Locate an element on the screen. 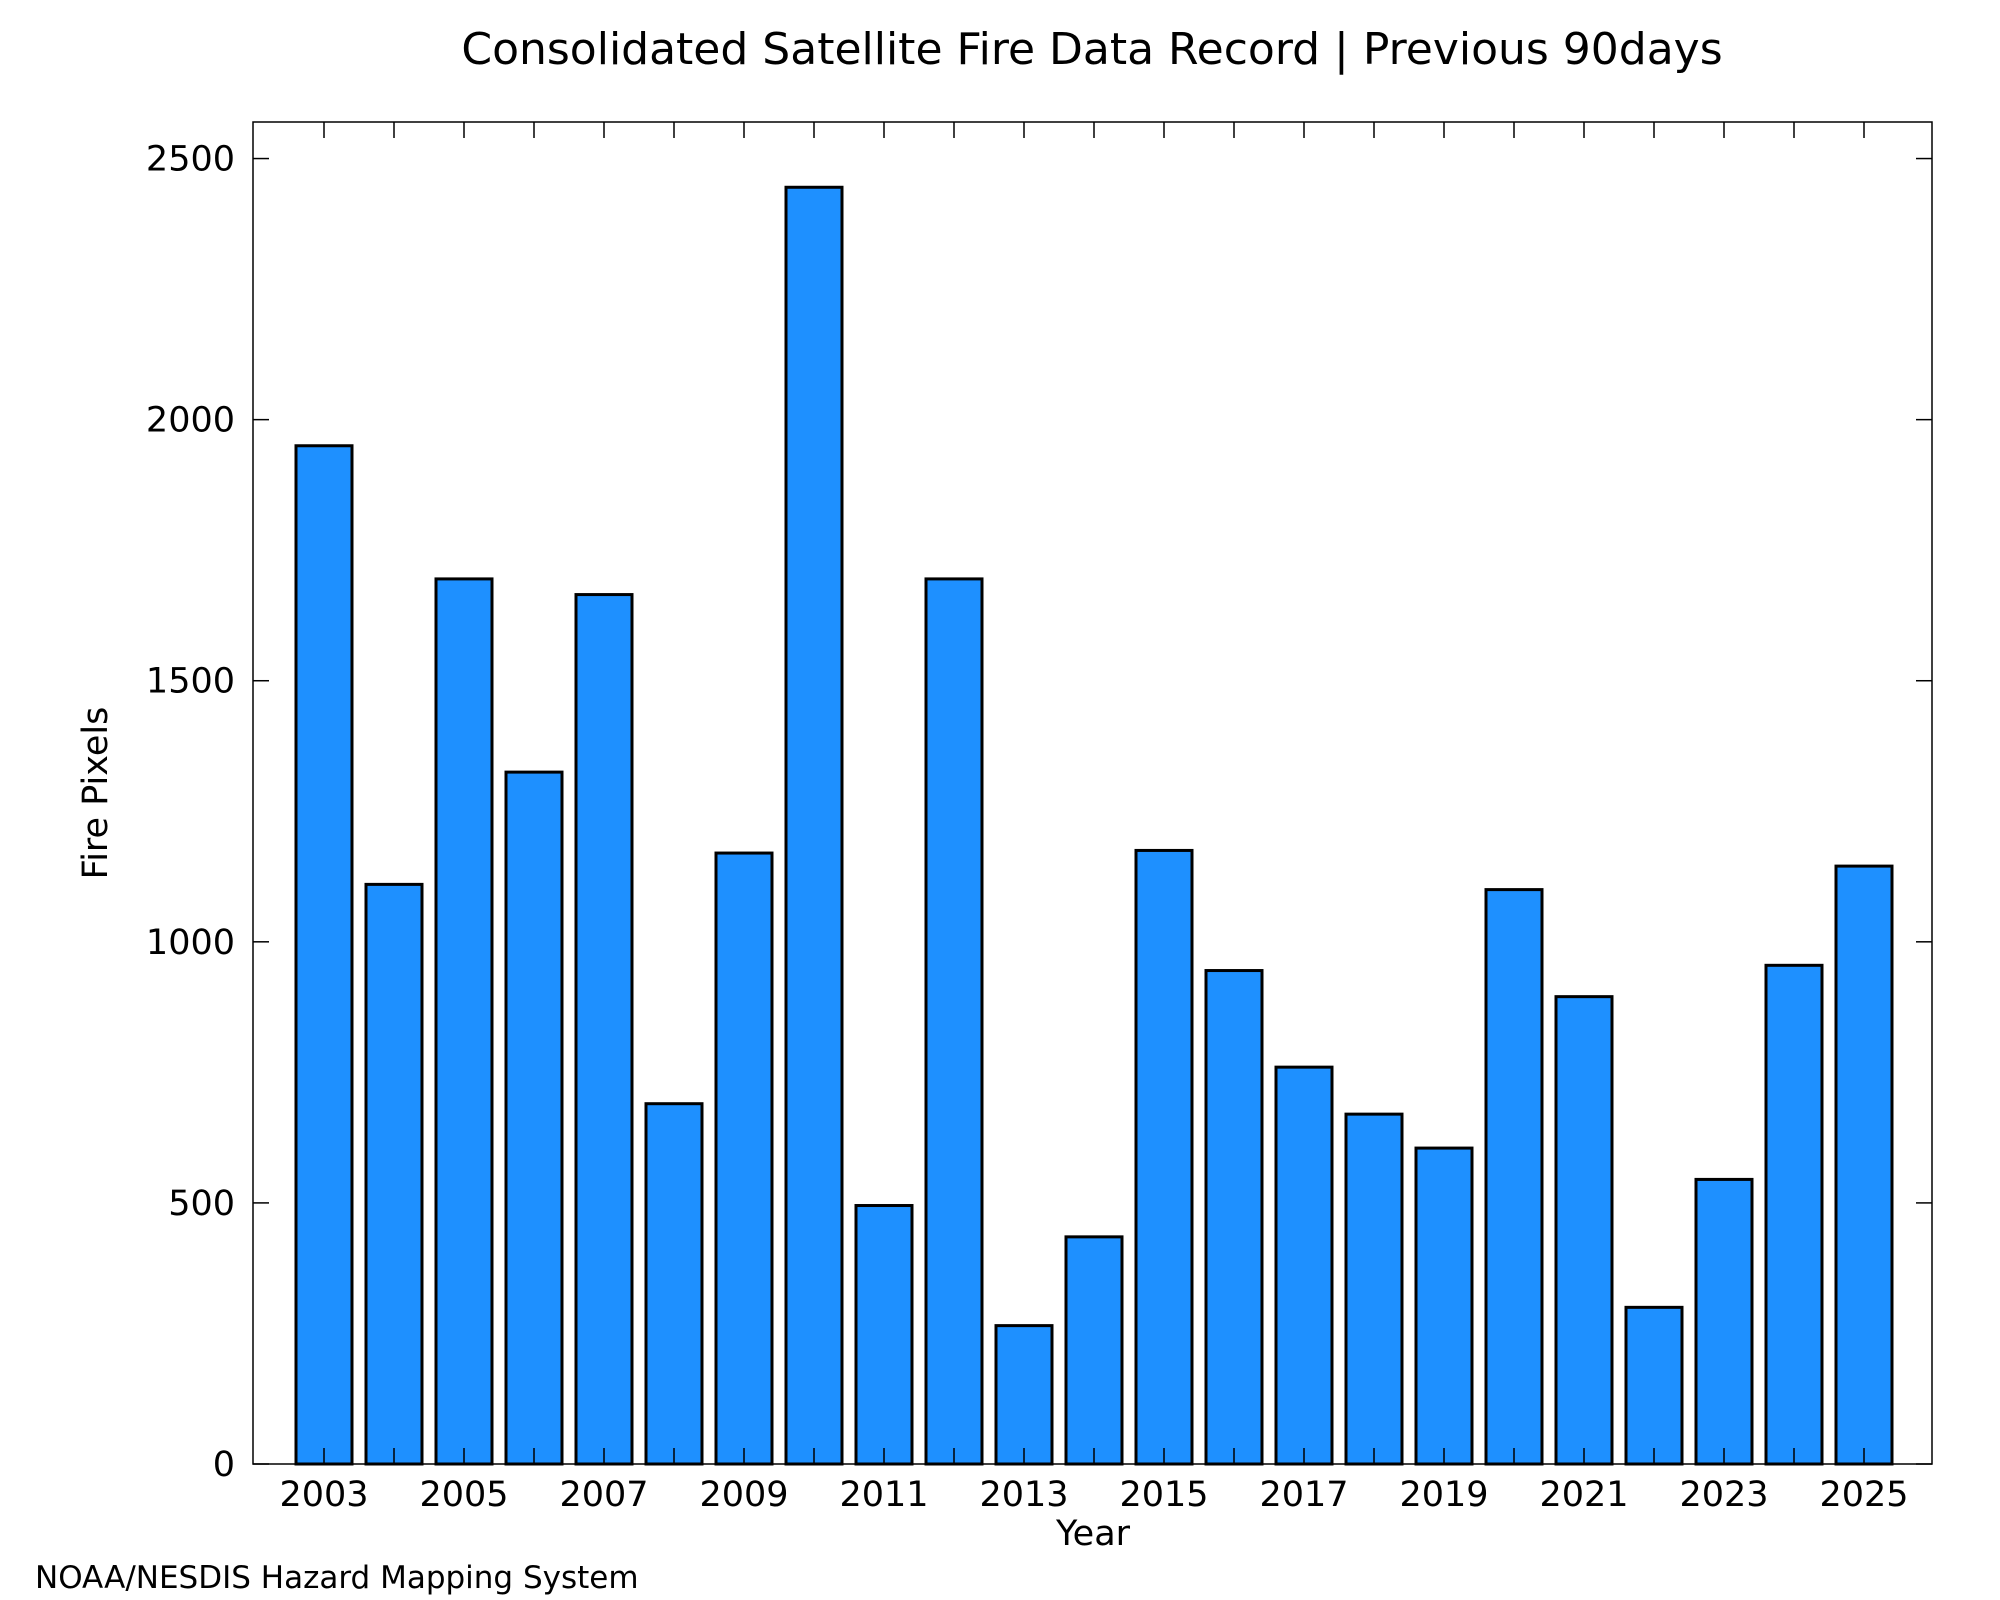 The width and height of the screenshot is (2000, 1600). y-tick-label: 2500 is located at coordinates (190, 160).